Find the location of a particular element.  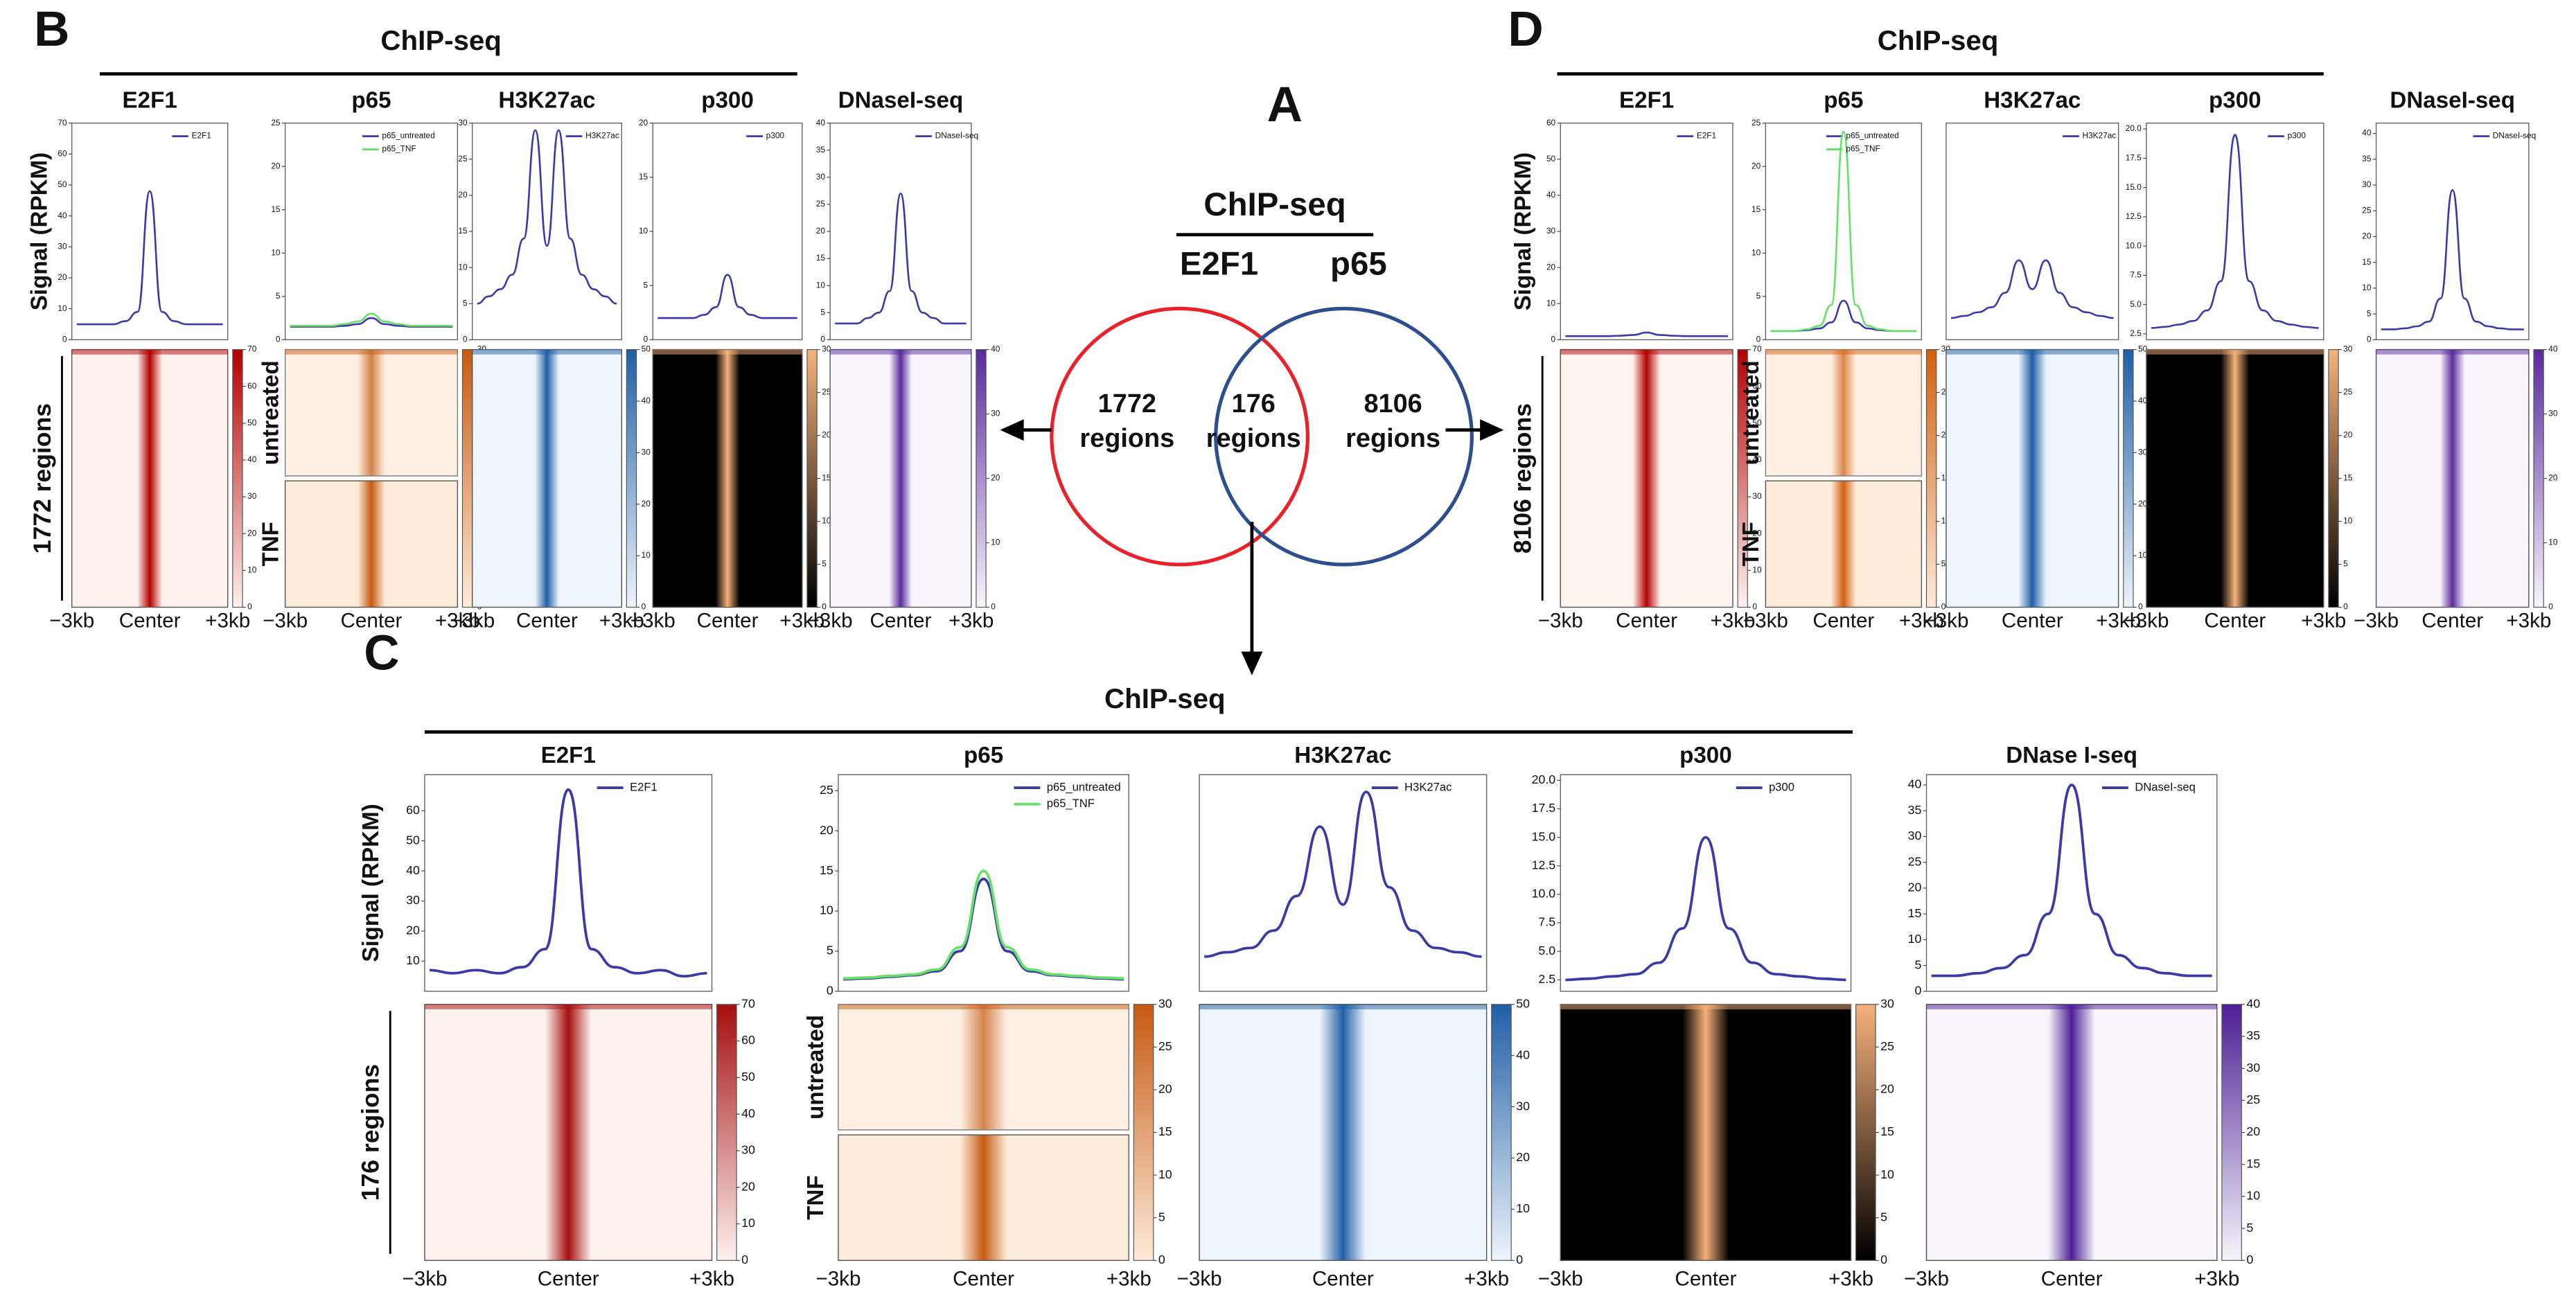

row-label: 8106 regions is located at coordinates (1523, 479).